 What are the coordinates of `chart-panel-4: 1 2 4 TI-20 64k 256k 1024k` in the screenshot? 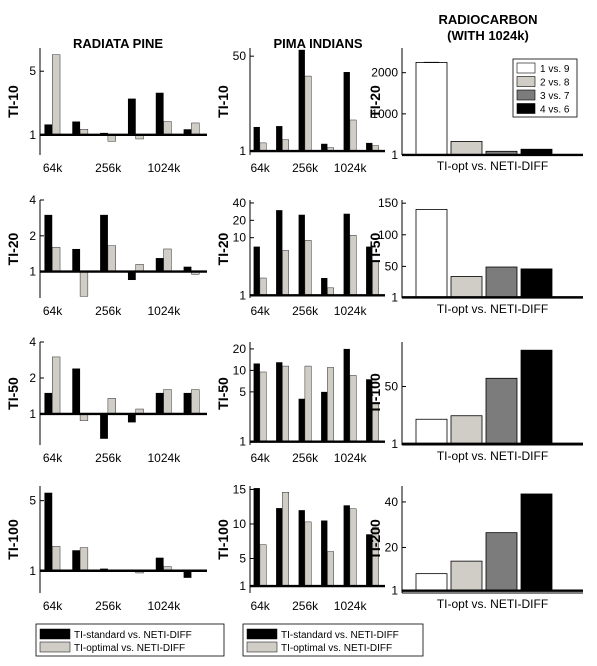 It's located at (106, 255).